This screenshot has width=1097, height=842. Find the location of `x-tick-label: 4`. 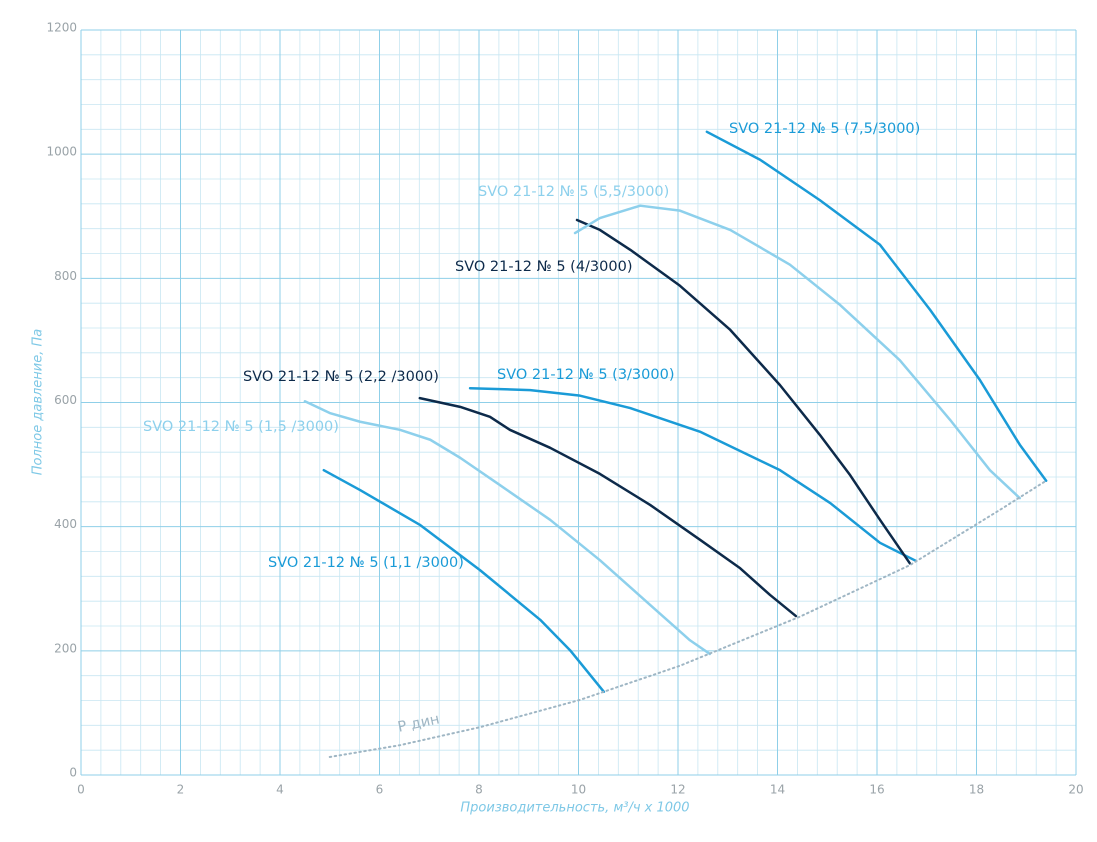

x-tick-label: 4 is located at coordinates (280, 790).